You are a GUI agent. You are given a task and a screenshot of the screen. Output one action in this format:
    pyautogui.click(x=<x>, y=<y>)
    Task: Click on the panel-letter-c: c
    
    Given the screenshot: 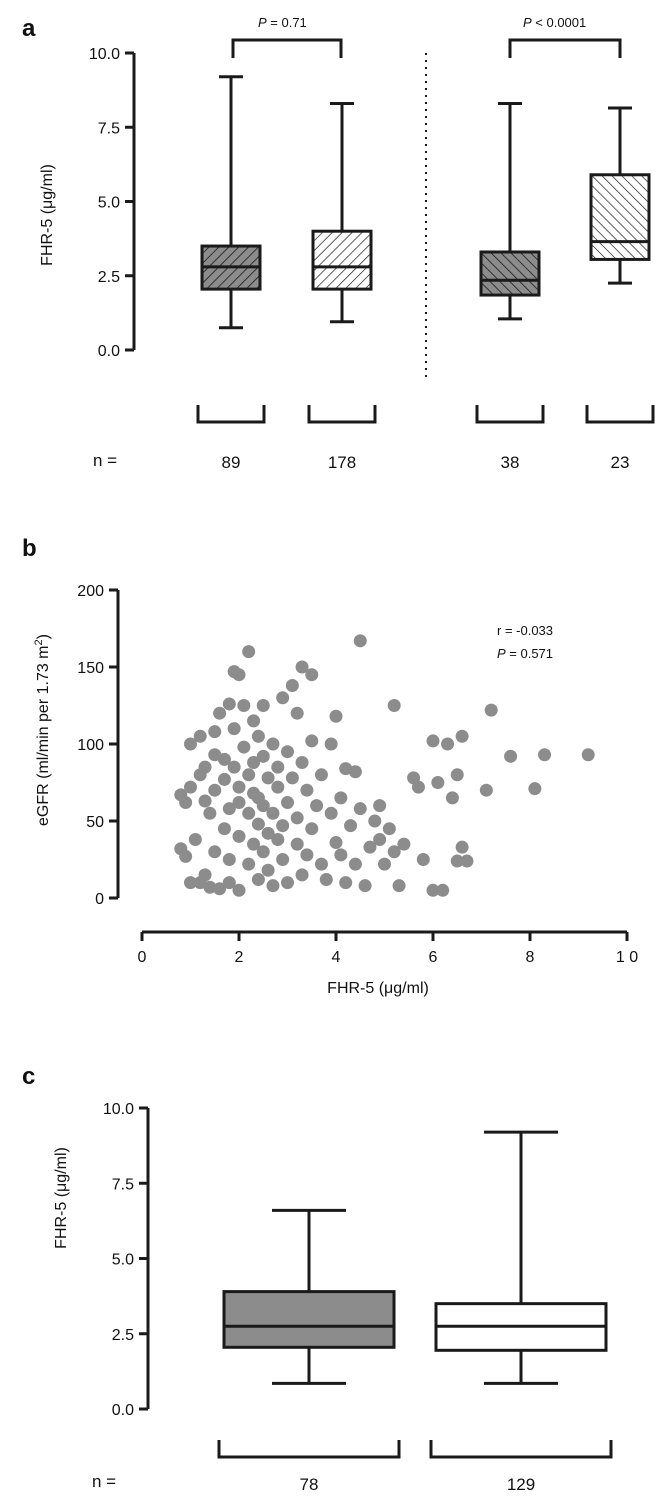 What is the action you would take?
    pyautogui.click(x=28, y=1076)
    